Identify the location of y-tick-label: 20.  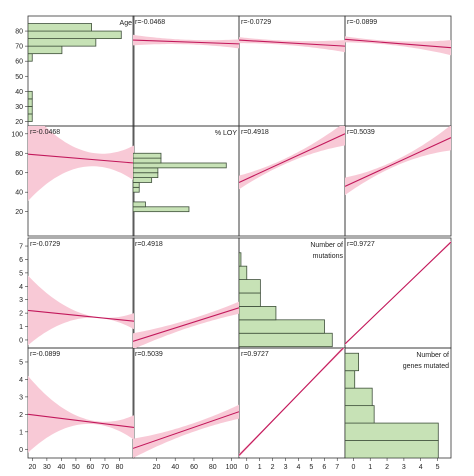
(19, 212).